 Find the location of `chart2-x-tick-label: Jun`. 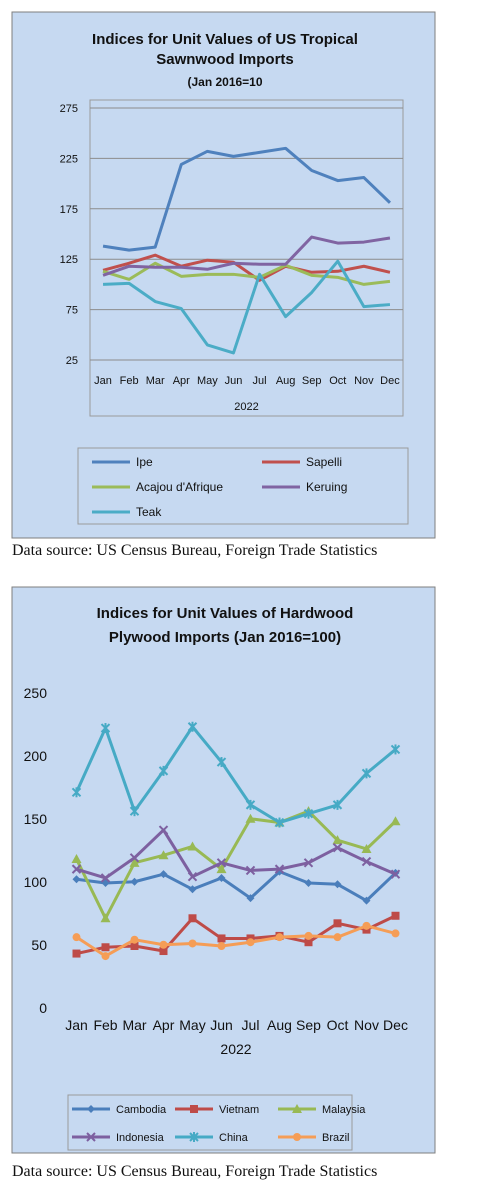

chart2-x-tick-label: Jun is located at coordinates (221, 1025).